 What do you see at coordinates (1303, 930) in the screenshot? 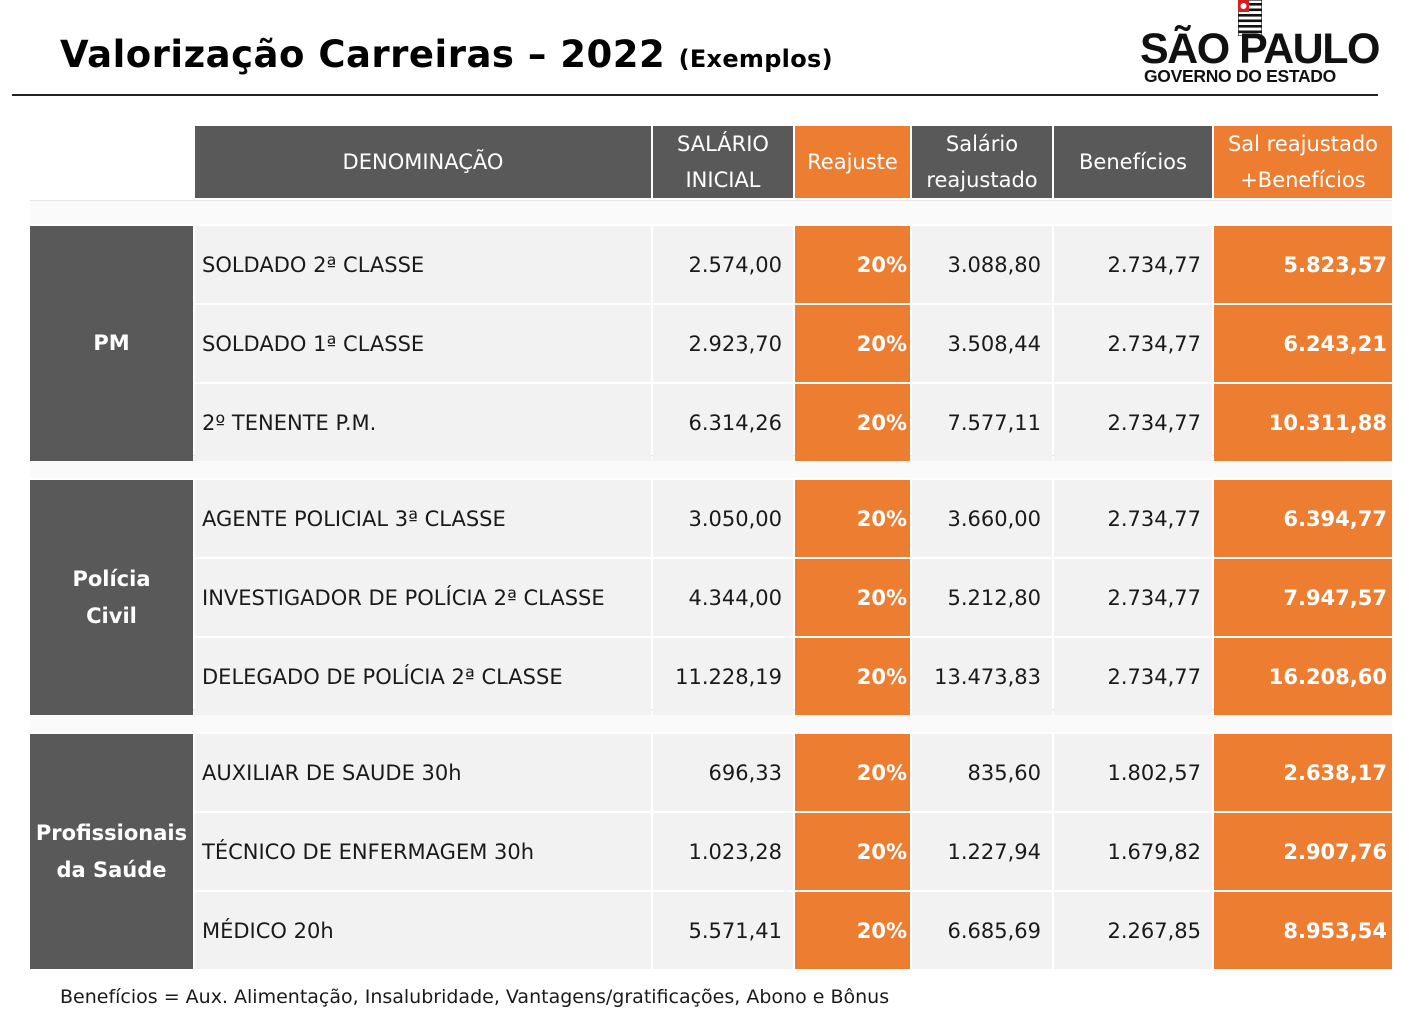
I see `total-cell: 8.953,54` at bounding box center [1303, 930].